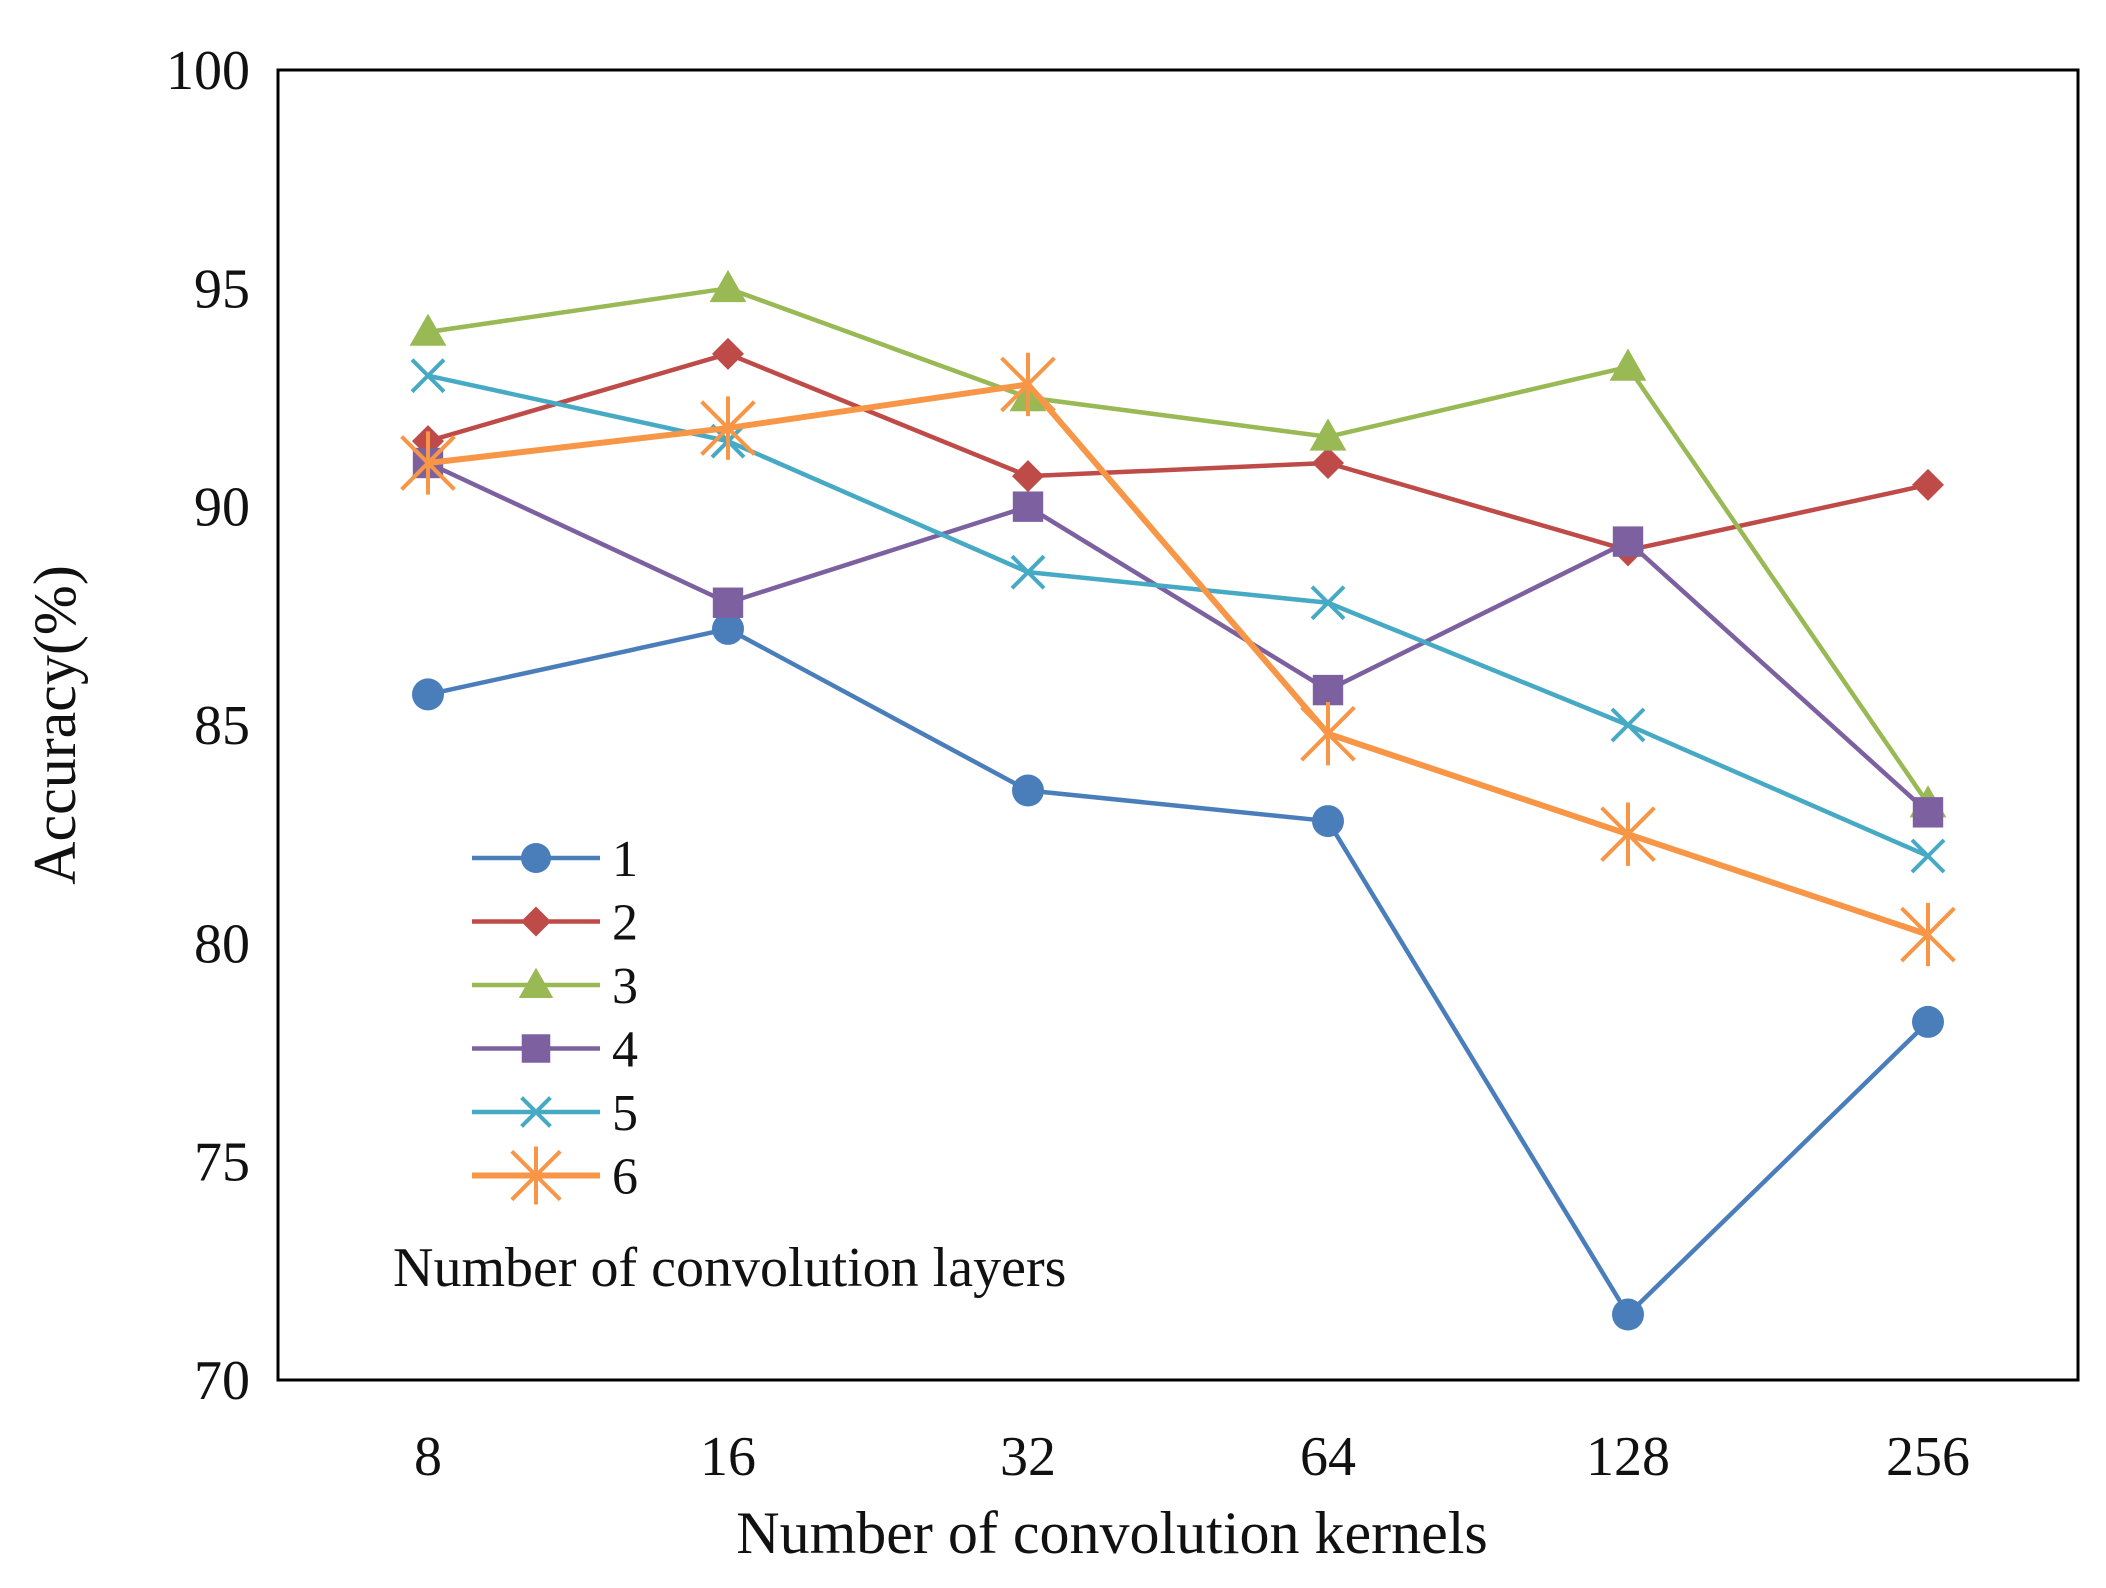 Image resolution: width=2106 pixels, height=1588 pixels. What do you see at coordinates (222, 289) in the screenshot?
I see `y-tick-label: 95` at bounding box center [222, 289].